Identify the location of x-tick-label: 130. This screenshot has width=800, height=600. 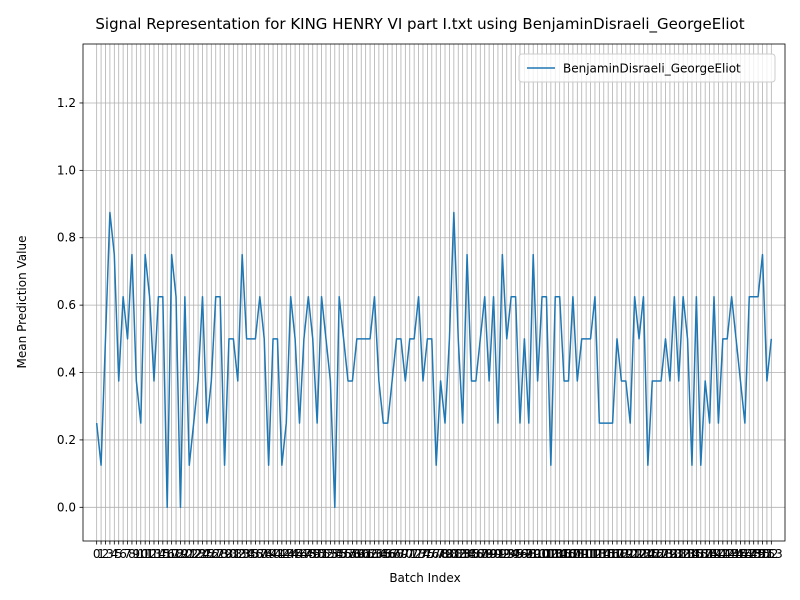
(669, 554).